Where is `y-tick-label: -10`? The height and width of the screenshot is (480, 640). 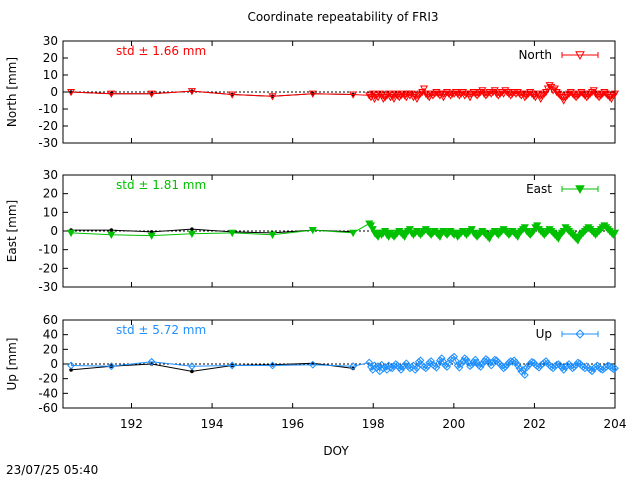
y-tick-label: -10 is located at coordinates (48, 250).